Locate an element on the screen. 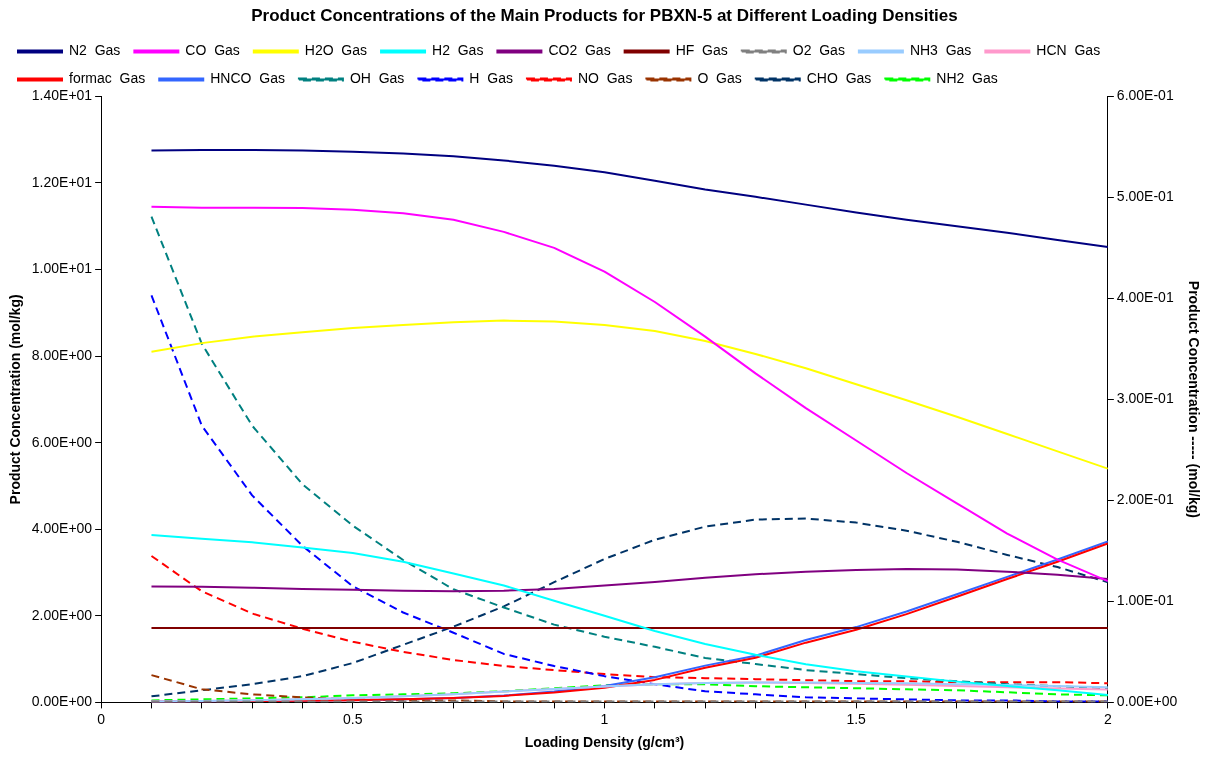 The image size is (1215, 760). chart-title: Product Concentrations of the Main Products for PBXN-5 at Different Loading Densities is located at coordinates (604, 15).